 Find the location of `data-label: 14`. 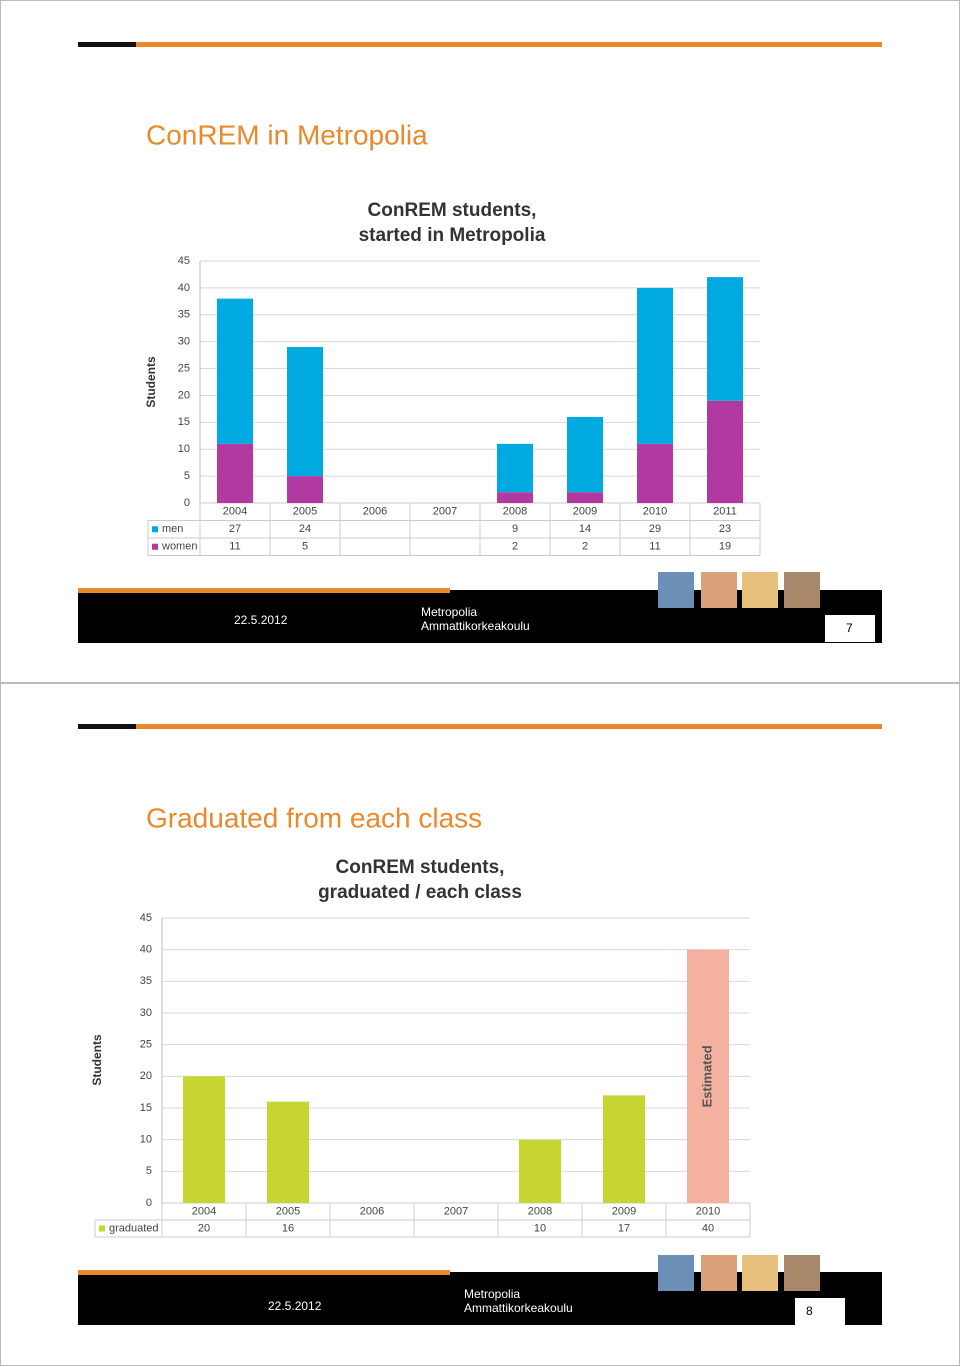

data-label: 14 is located at coordinates (585, 529).